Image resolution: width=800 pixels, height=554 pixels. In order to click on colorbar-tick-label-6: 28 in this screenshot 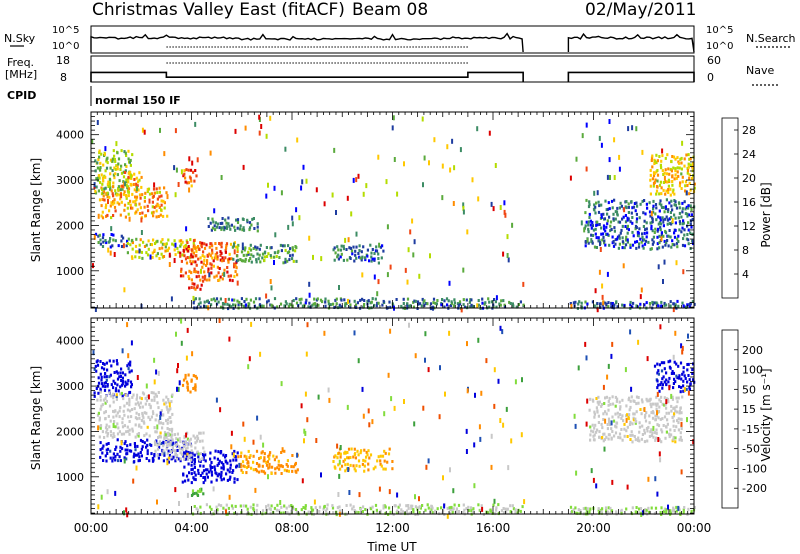, I will do `click(749, 130)`.